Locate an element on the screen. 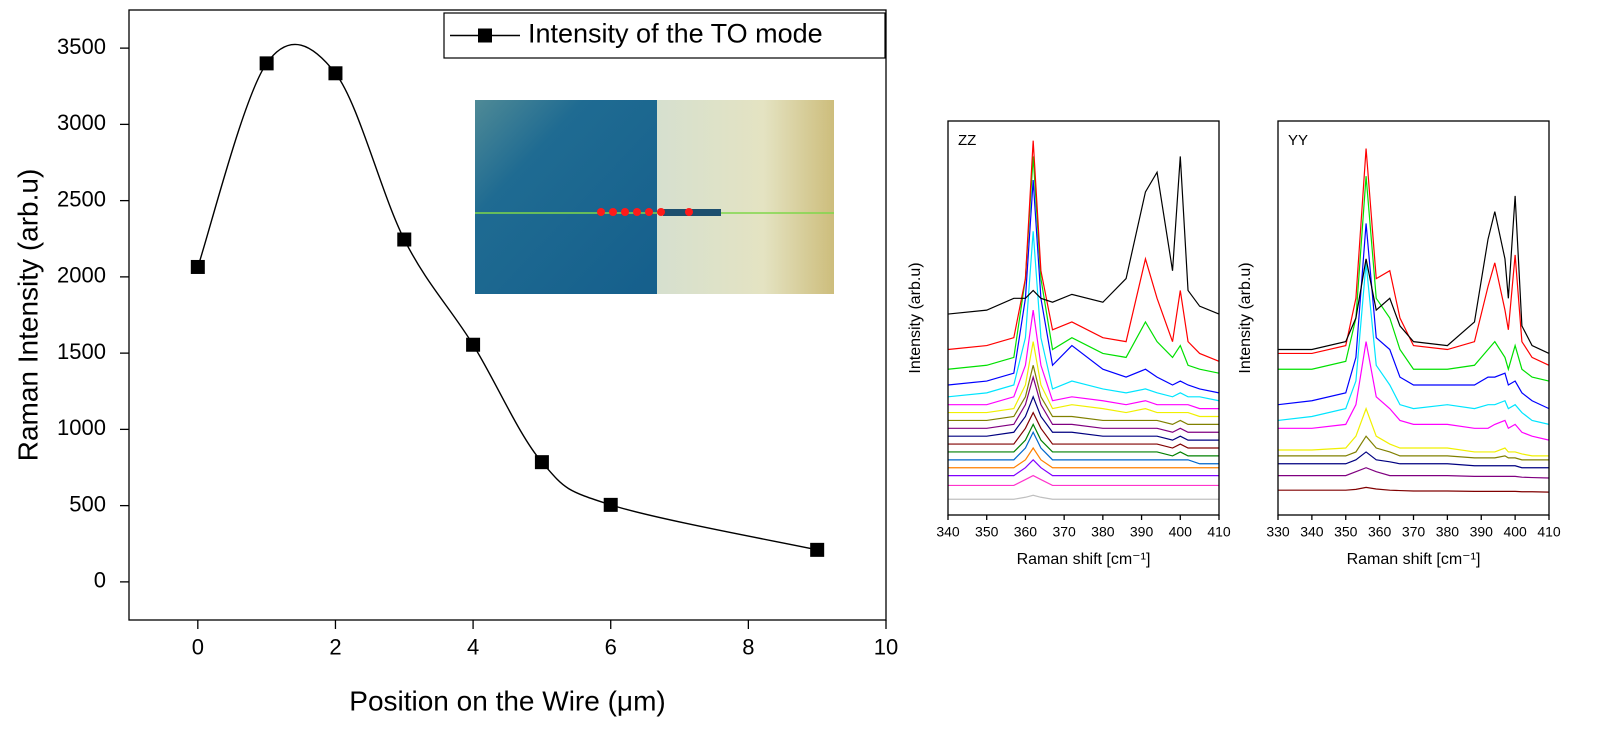 Image resolution: width=1600 pixels, height=737 pixels. x-tick-label: 8 is located at coordinates (748, 647).